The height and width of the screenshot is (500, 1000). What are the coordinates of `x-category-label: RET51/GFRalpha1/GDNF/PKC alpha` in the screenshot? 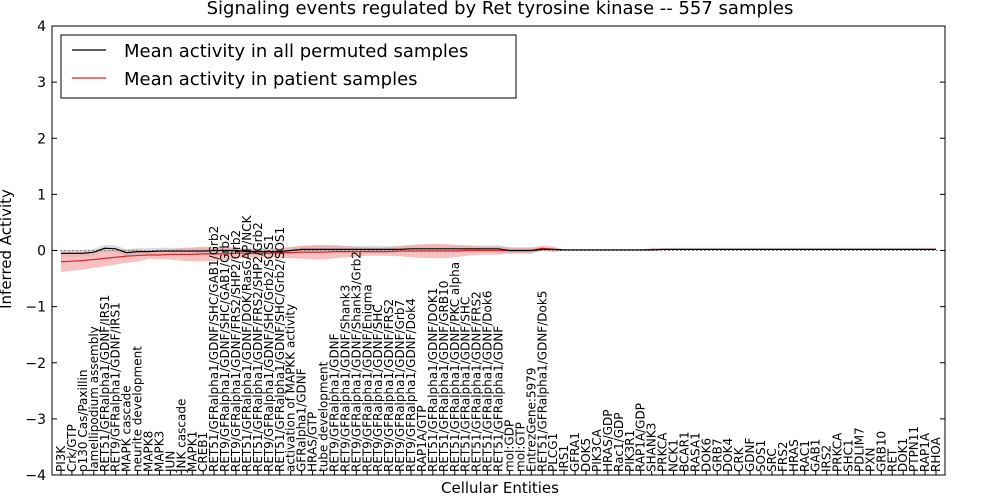 It's located at (455, 367).